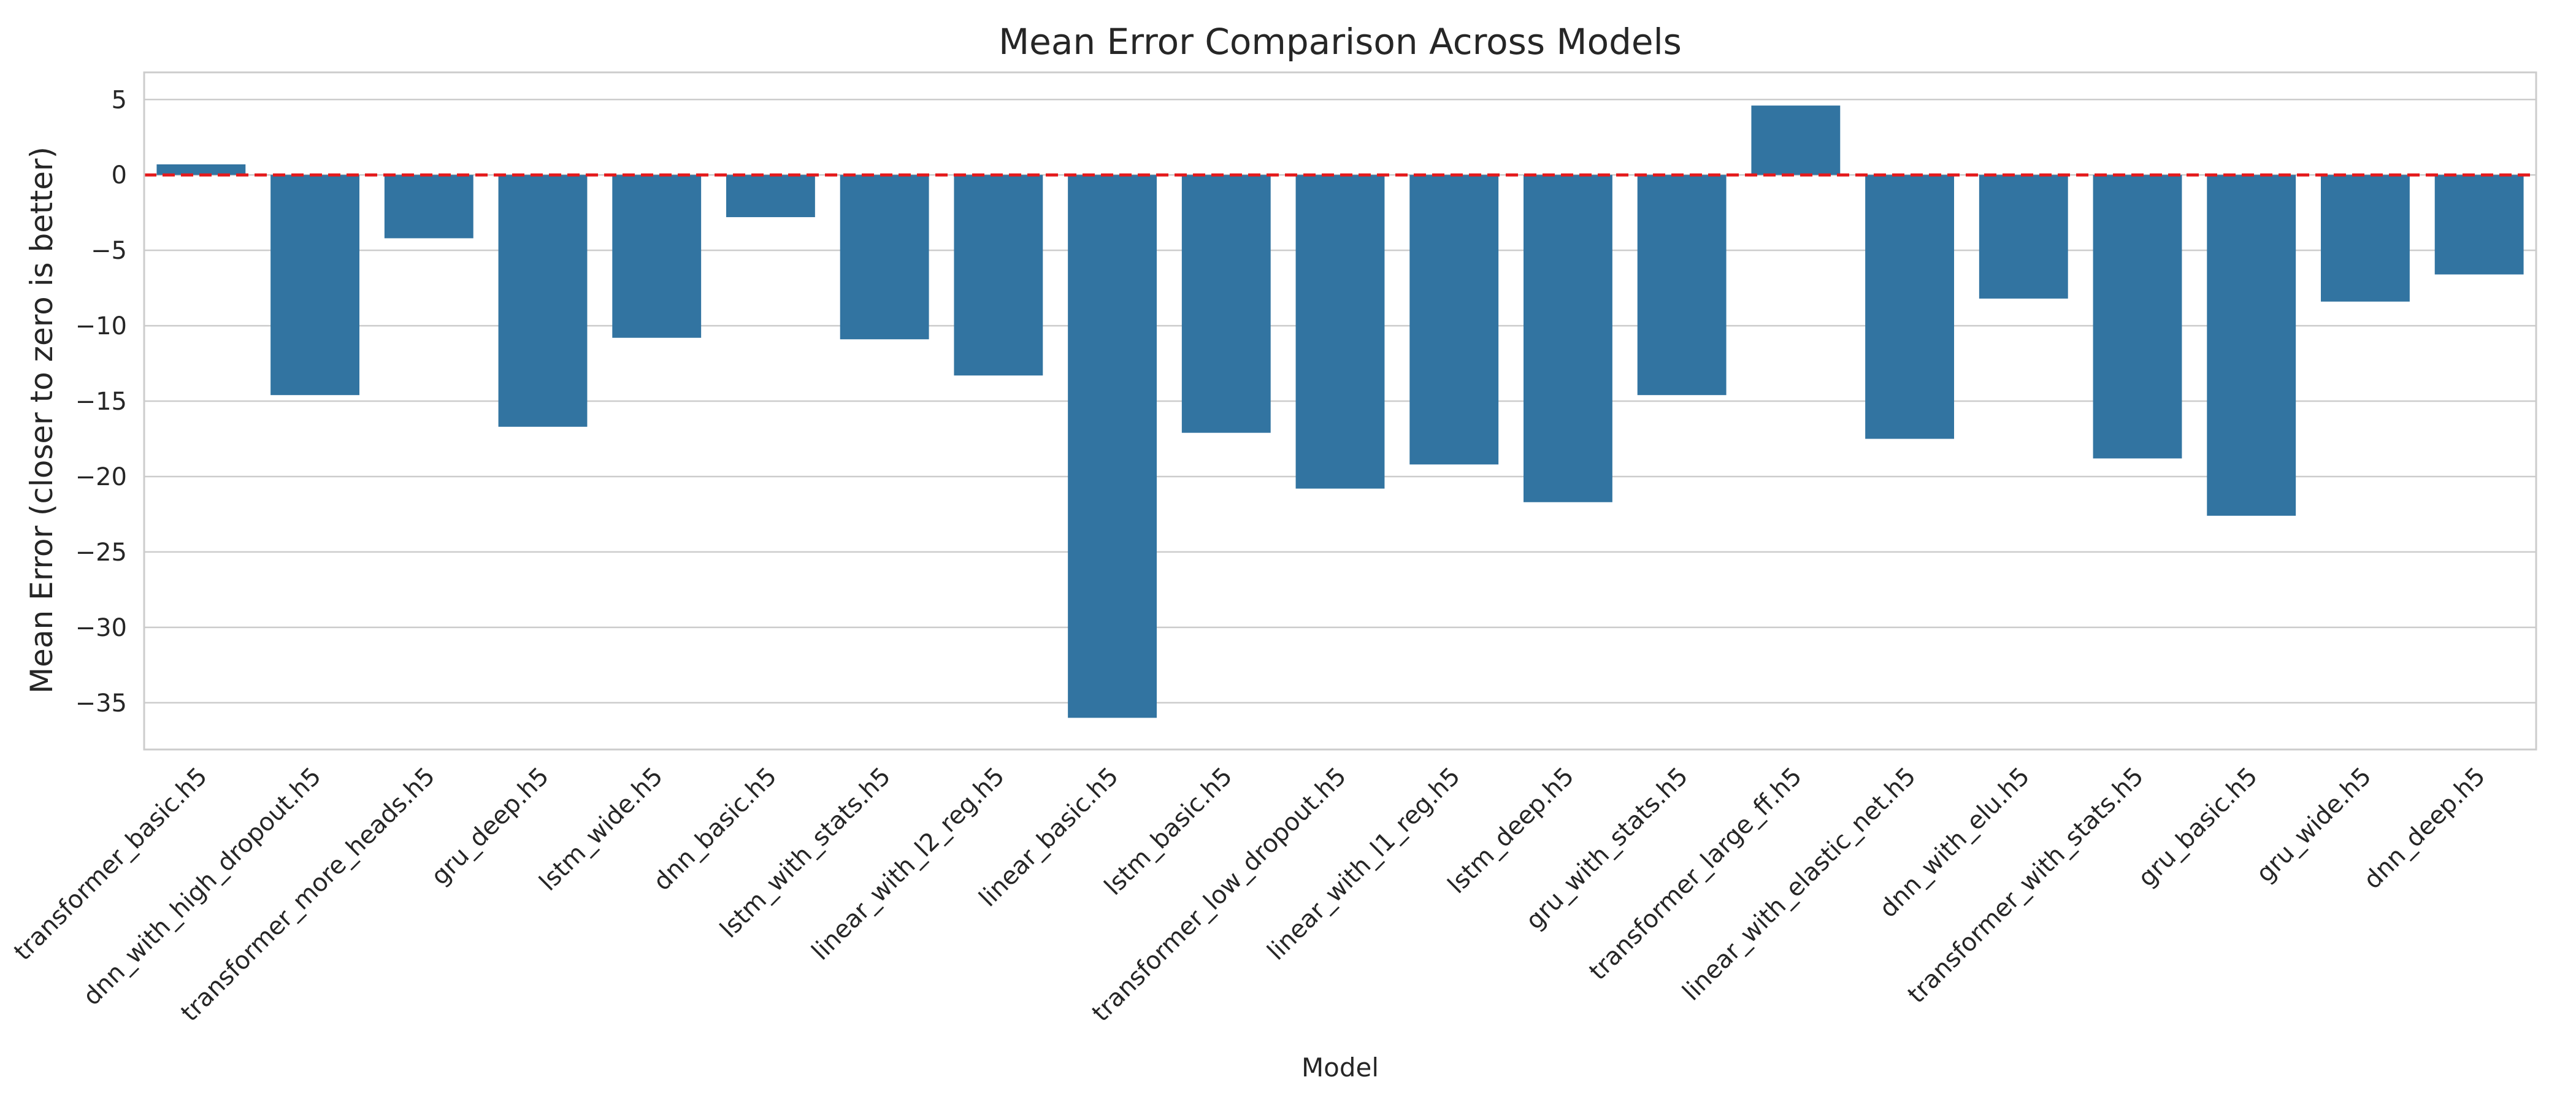  What do you see at coordinates (2026, 885) in the screenshot?
I see `x-tick-label: transformer_with_stats.h5` at bounding box center [2026, 885].